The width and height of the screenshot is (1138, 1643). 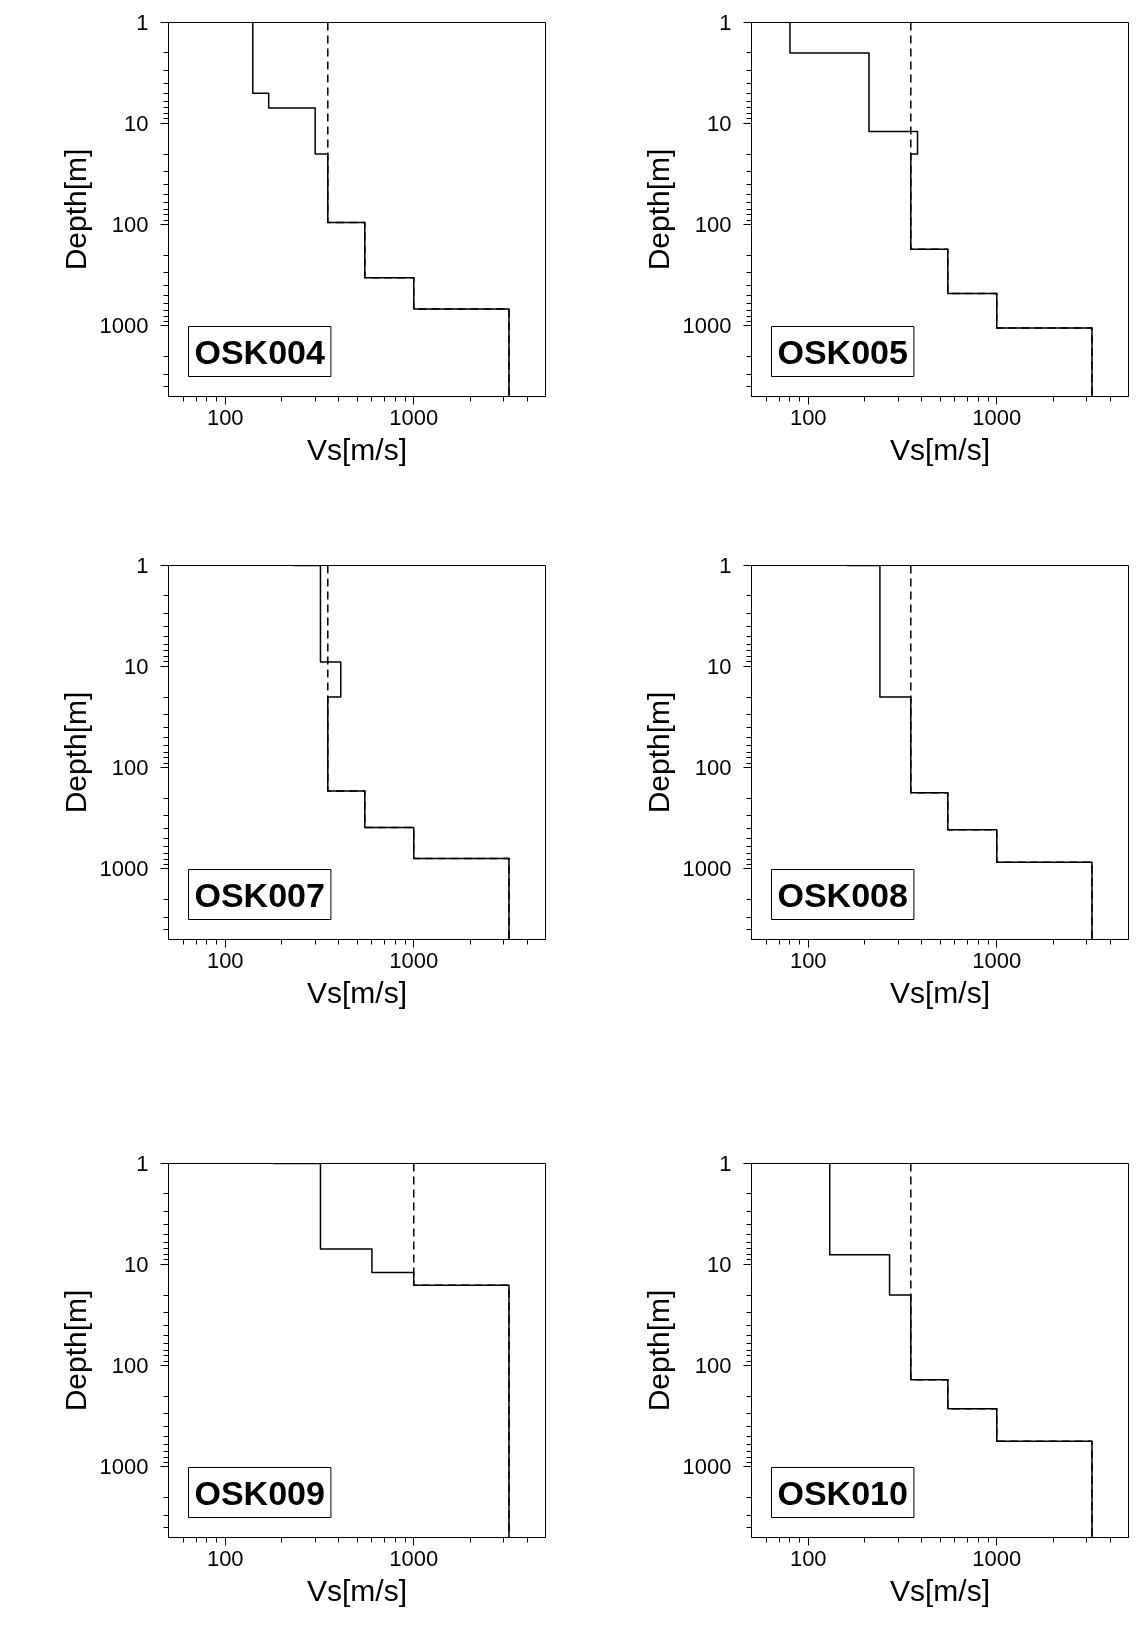 What do you see at coordinates (259, 351) in the screenshot?
I see `annotation: OSK004` at bounding box center [259, 351].